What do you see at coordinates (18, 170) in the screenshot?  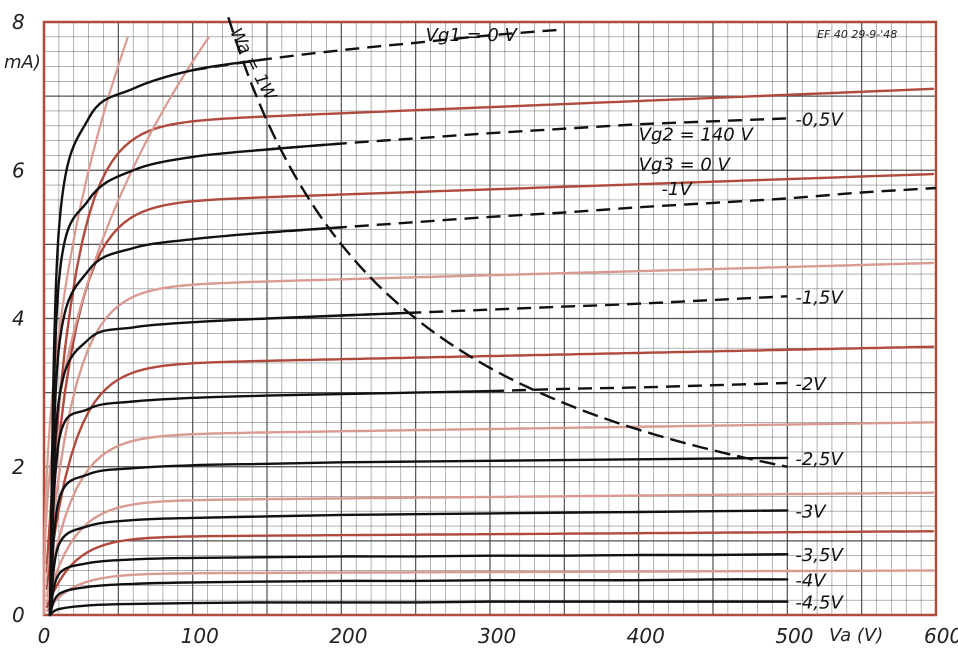 I see `y-tick-label: 6` at bounding box center [18, 170].